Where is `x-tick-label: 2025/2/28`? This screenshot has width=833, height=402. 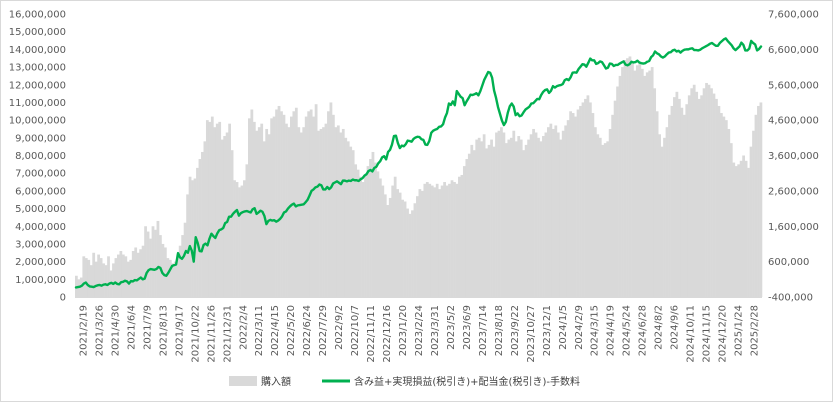
x-tick-label: 2025/2/28 is located at coordinates (755, 330).